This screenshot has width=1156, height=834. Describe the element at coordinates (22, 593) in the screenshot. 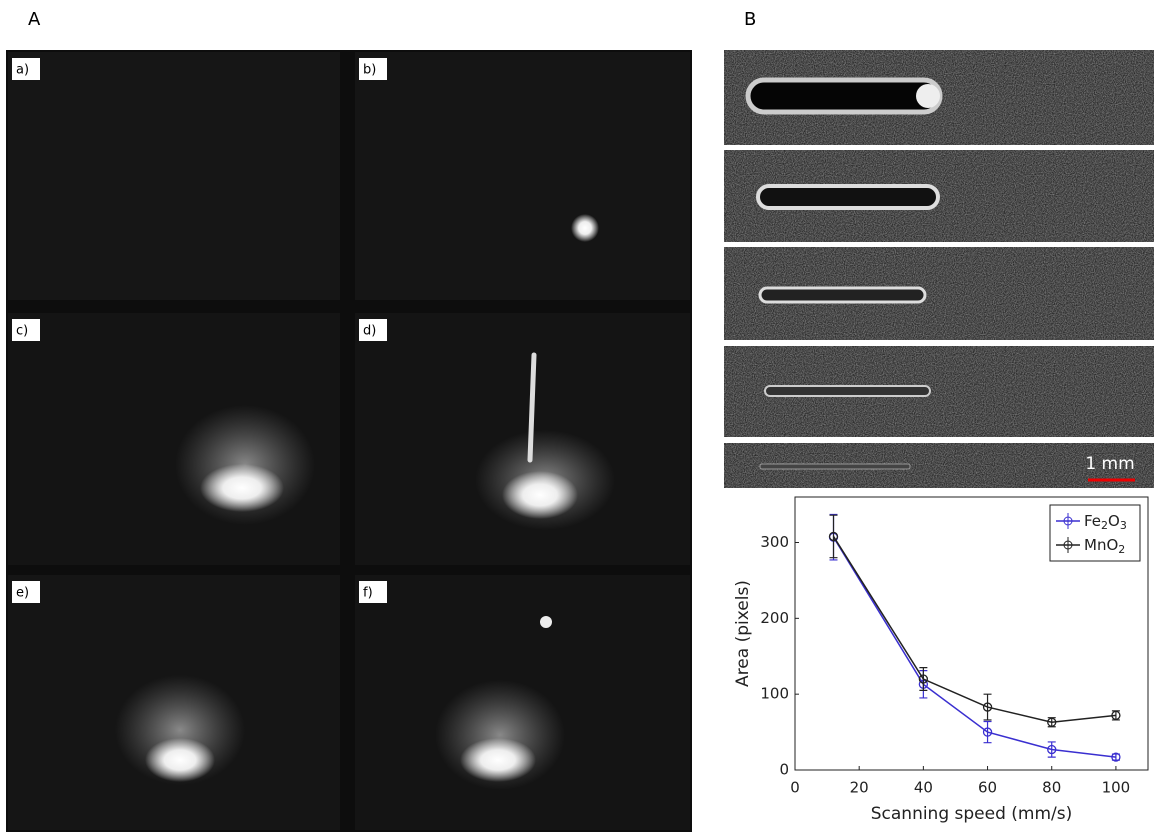

I see `photo-label: e)` at that location.